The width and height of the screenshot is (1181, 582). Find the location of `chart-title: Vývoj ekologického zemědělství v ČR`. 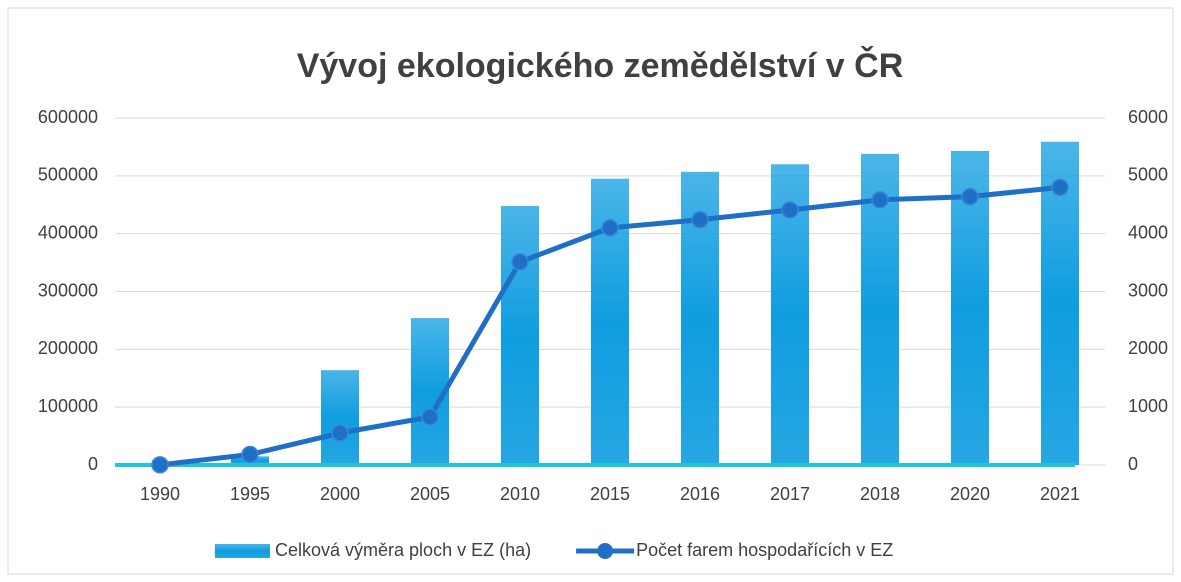

chart-title: Vývoj ekologického zemědělství v ČR is located at coordinates (600, 65).